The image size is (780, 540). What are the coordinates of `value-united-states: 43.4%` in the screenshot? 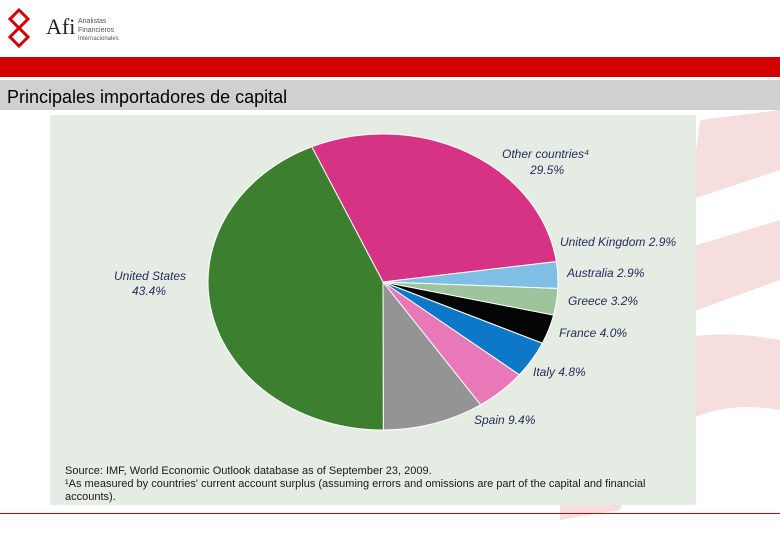 It's located at (149, 291).